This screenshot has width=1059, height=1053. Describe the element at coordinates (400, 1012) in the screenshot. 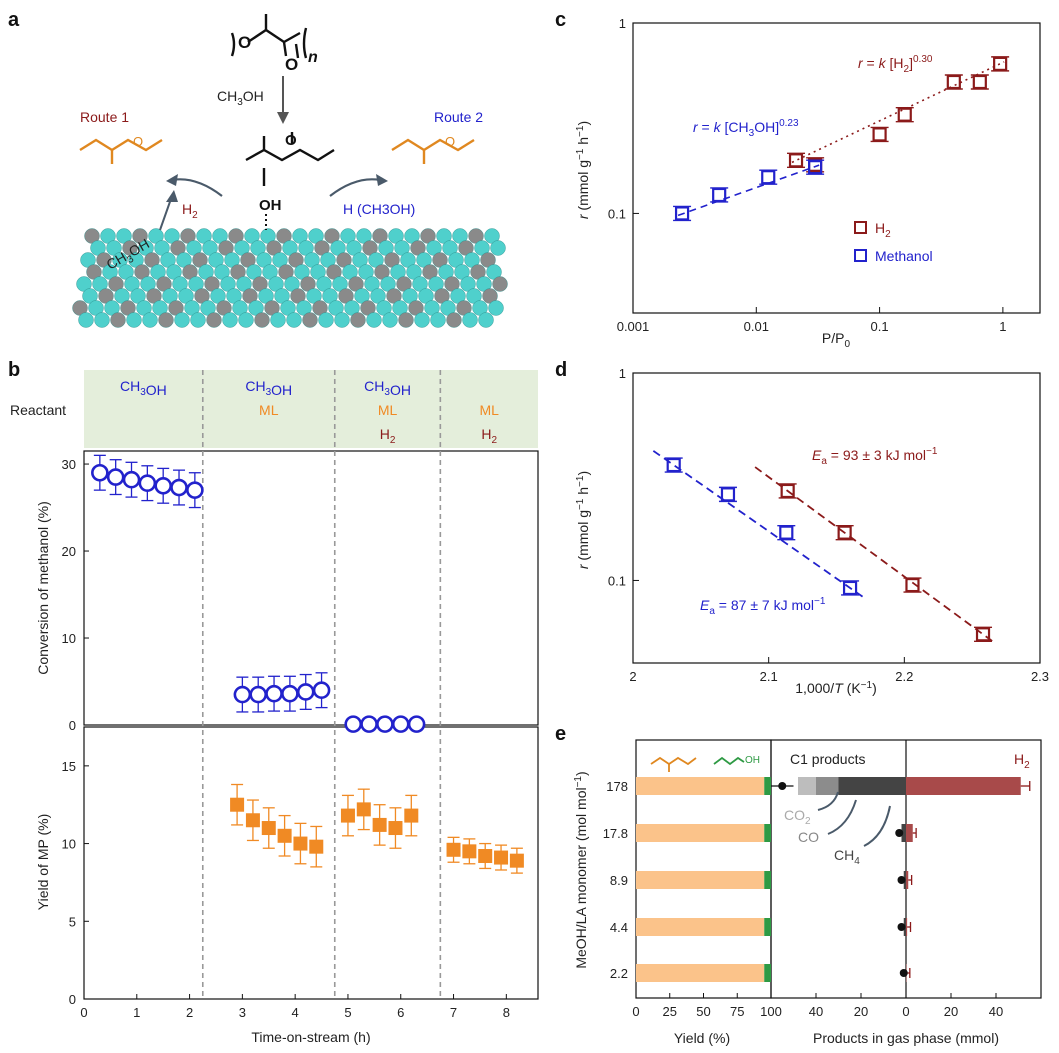

I see `x-tick-label: 6` at that location.